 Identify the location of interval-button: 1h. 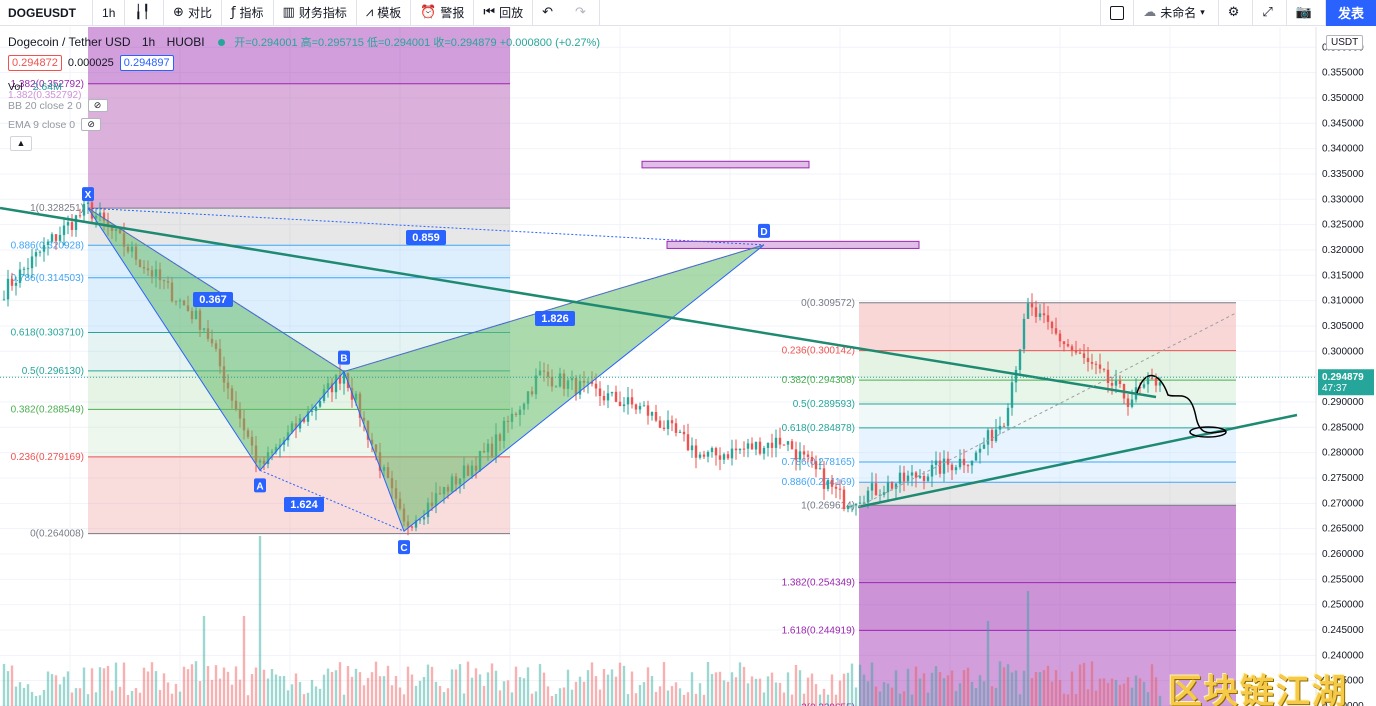
(109, 13).